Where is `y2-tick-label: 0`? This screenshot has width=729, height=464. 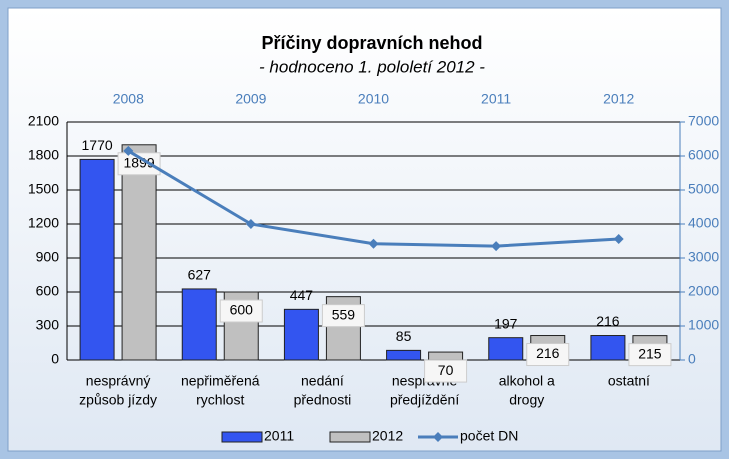 y2-tick-label: 0 is located at coordinates (692, 359).